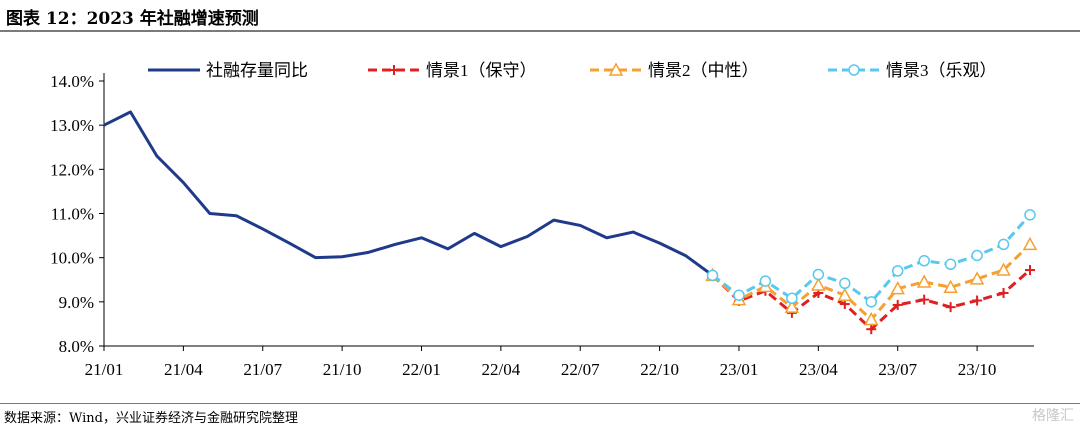  What do you see at coordinates (132, 19) in the screenshot?
I see `chart-title: 图表 12：2023 年社融增速预测` at bounding box center [132, 19].